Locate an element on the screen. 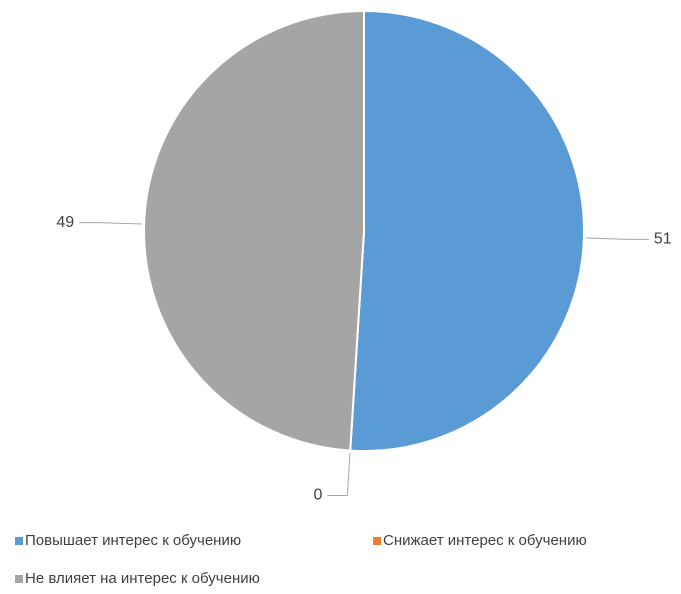 This screenshot has height=594, width=681. legend-label: Не влияет на интерес к обучению is located at coordinates (142, 578).